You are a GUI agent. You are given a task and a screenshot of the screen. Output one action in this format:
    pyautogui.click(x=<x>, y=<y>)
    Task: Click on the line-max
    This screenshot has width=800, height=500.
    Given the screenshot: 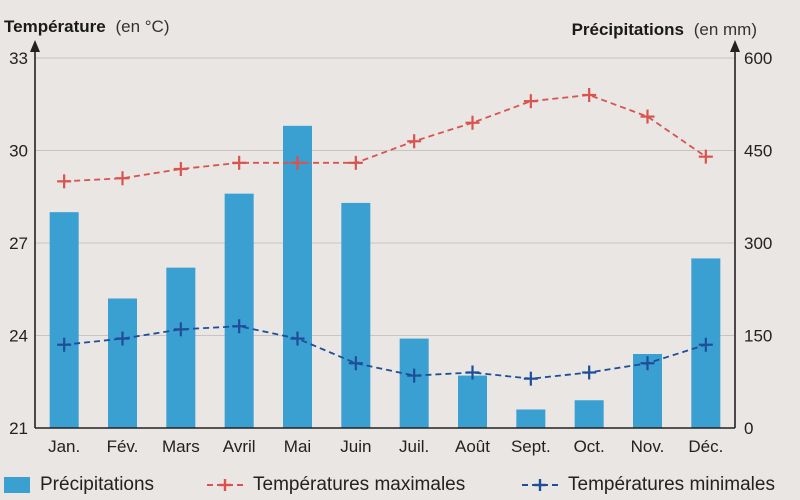 What is the action you would take?
    pyautogui.click(x=385, y=138)
    